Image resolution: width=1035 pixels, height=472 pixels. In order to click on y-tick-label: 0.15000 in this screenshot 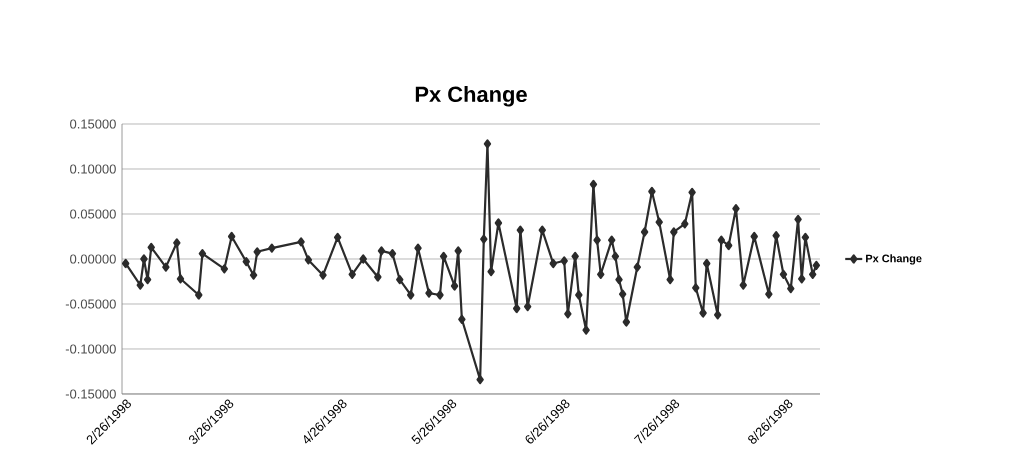, I will do `click(93, 124)`.